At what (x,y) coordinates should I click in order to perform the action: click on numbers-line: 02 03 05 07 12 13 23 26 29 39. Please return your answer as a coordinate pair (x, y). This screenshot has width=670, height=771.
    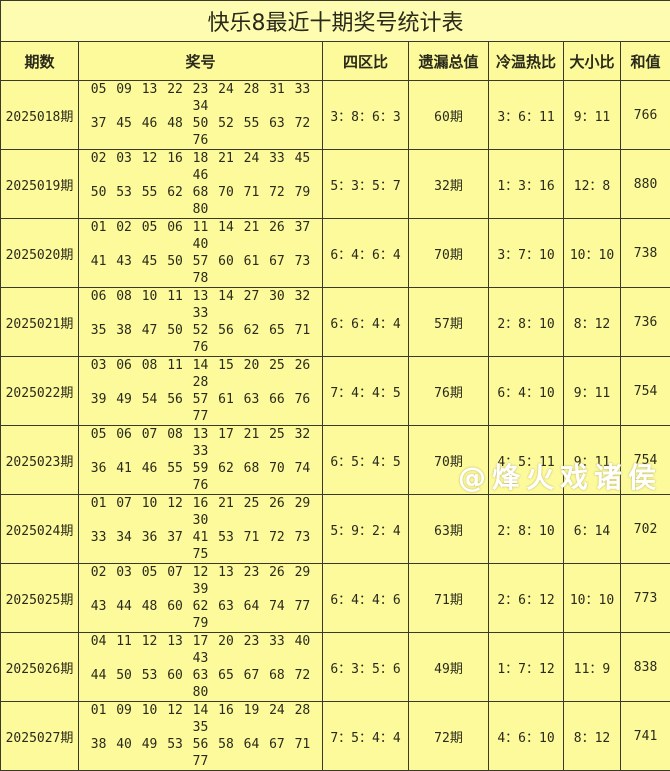
    Looking at the image, I should click on (200, 581).